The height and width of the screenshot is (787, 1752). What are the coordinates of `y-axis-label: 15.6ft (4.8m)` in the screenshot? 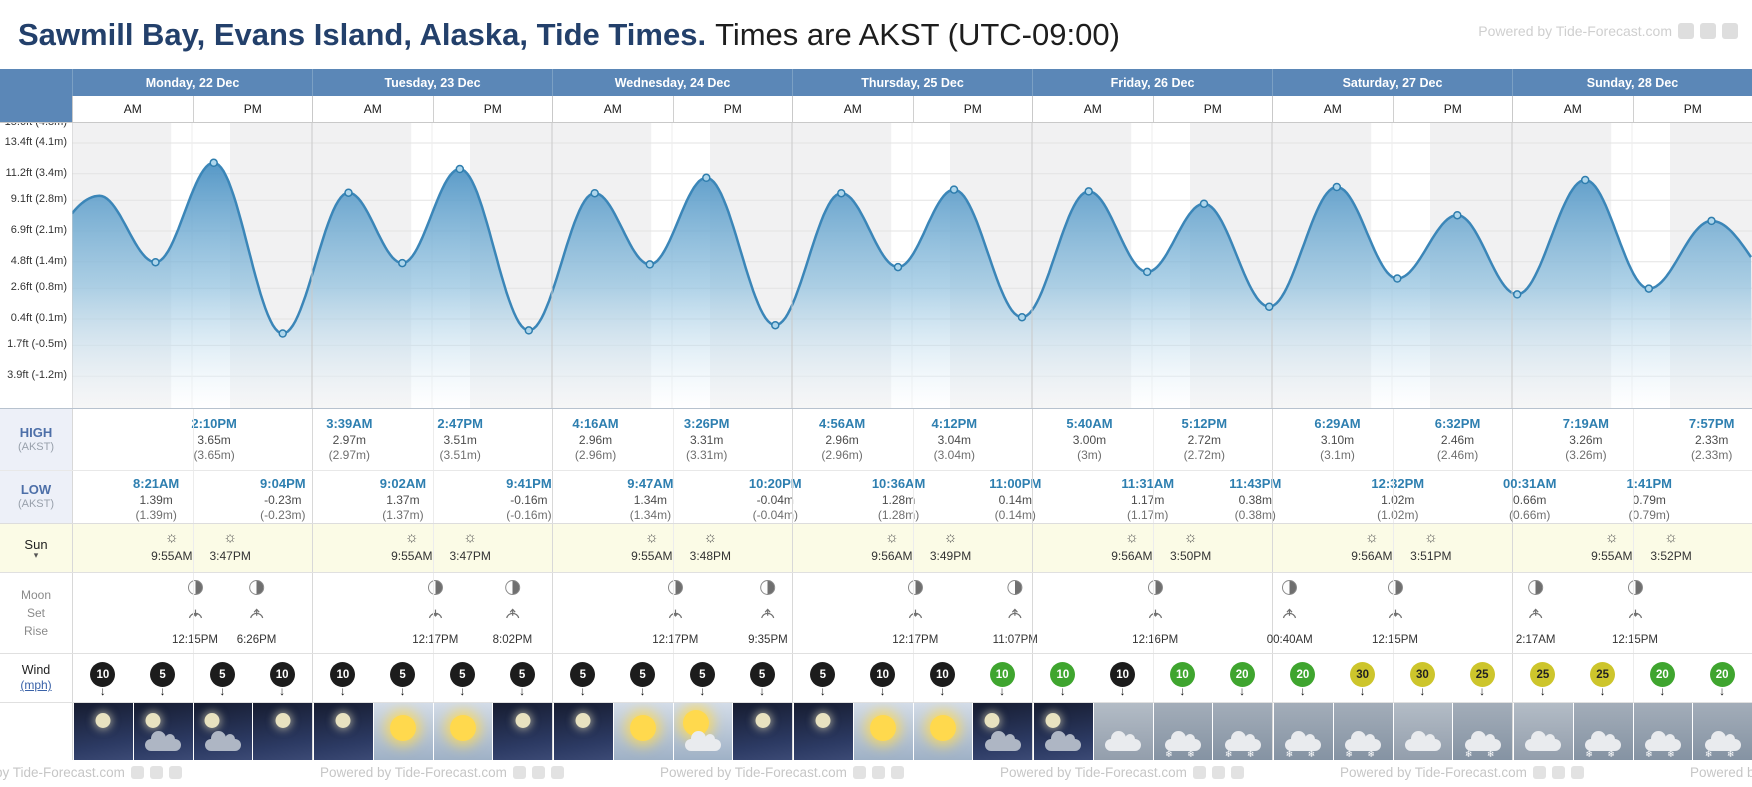 It's located at (36, 125).